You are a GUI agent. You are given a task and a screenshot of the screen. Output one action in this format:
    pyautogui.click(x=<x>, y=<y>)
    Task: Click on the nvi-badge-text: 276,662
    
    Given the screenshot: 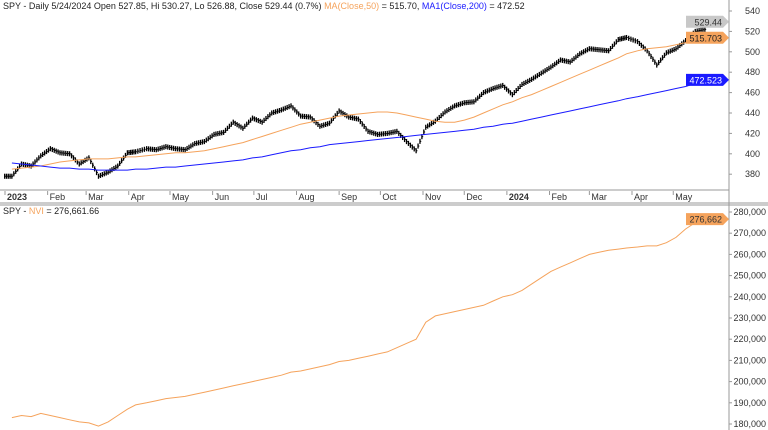 What is the action you would take?
    pyautogui.click(x=705, y=220)
    